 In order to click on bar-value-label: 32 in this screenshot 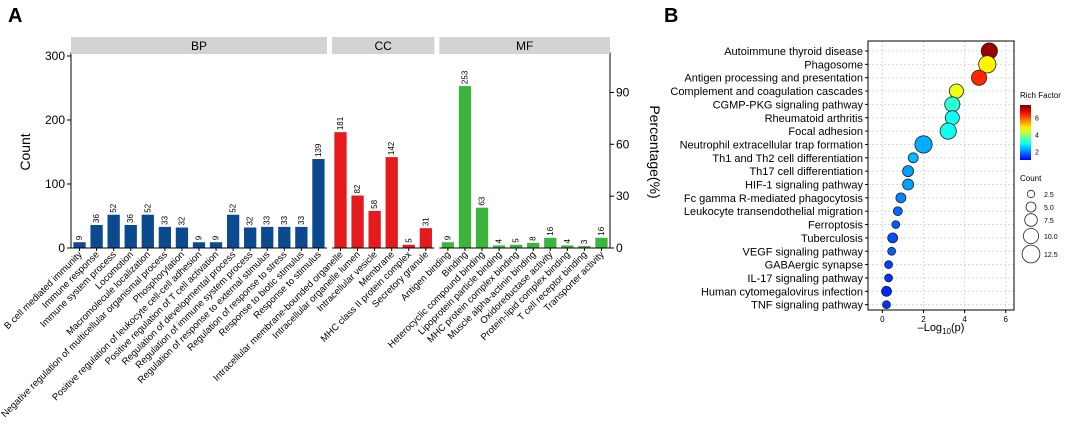, I will do `click(250, 220)`.